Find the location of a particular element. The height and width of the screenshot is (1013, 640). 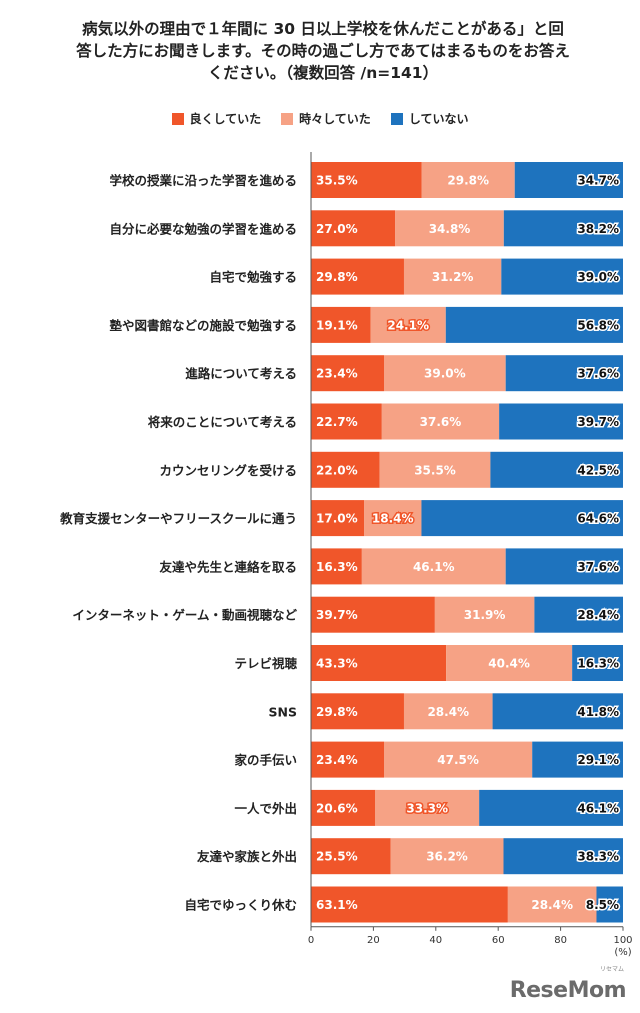

category-label: 将来のことについて考える is located at coordinates (222, 422).